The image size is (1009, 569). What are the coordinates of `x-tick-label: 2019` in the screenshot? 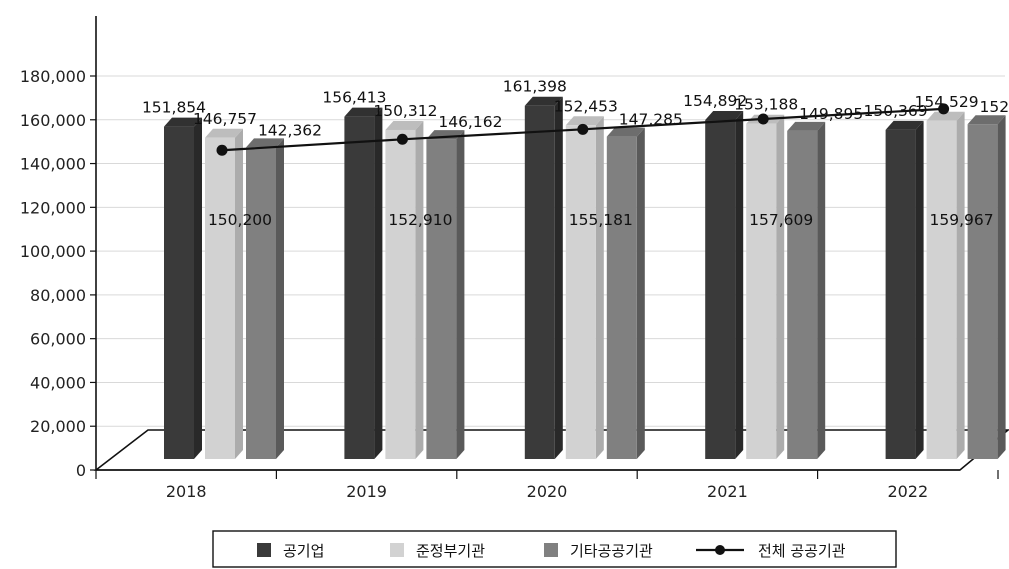 It's located at (366, 491).